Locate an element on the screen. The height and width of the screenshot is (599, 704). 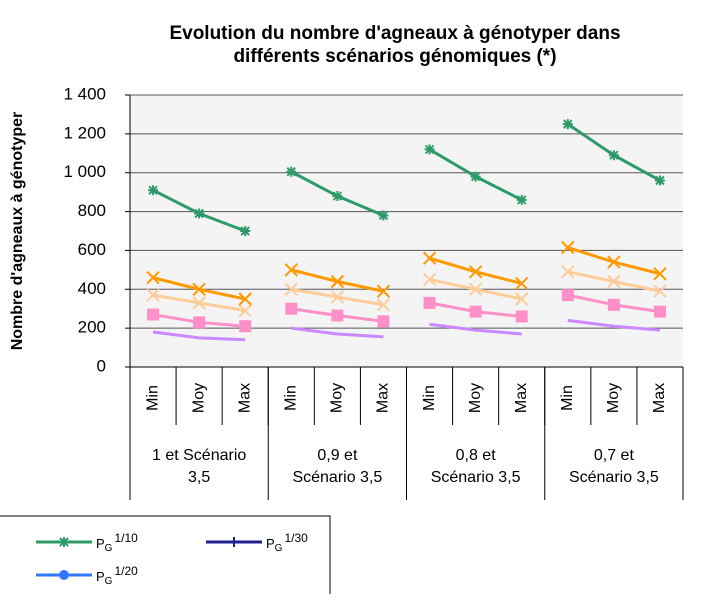
legend-label: PG1/20 is located at coordinates (117, 575).